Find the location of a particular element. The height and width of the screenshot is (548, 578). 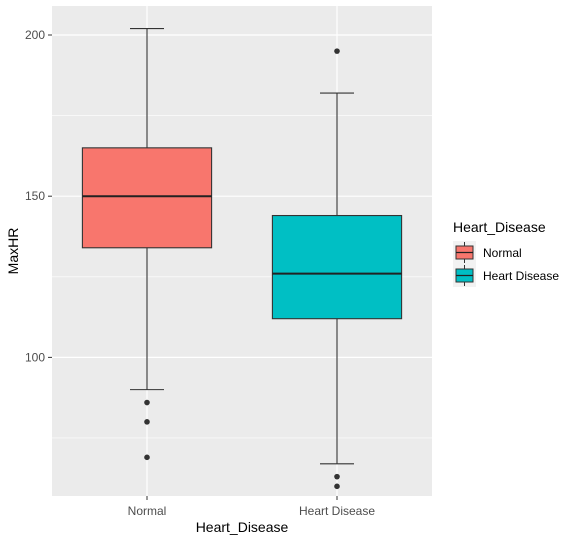

x-tick-label: Normal is located at coordinates (147, 511).